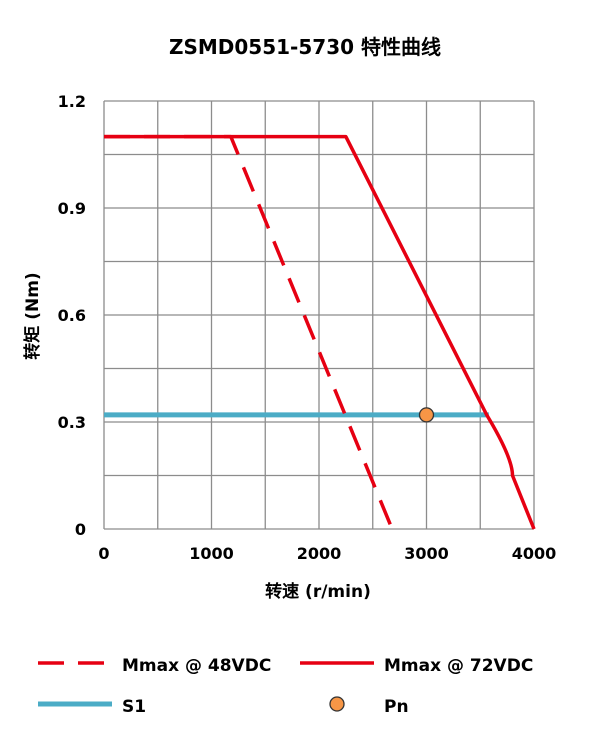 This screenshot has height=734, width=611. I want to click on series-pn-point, so click(426, 415).